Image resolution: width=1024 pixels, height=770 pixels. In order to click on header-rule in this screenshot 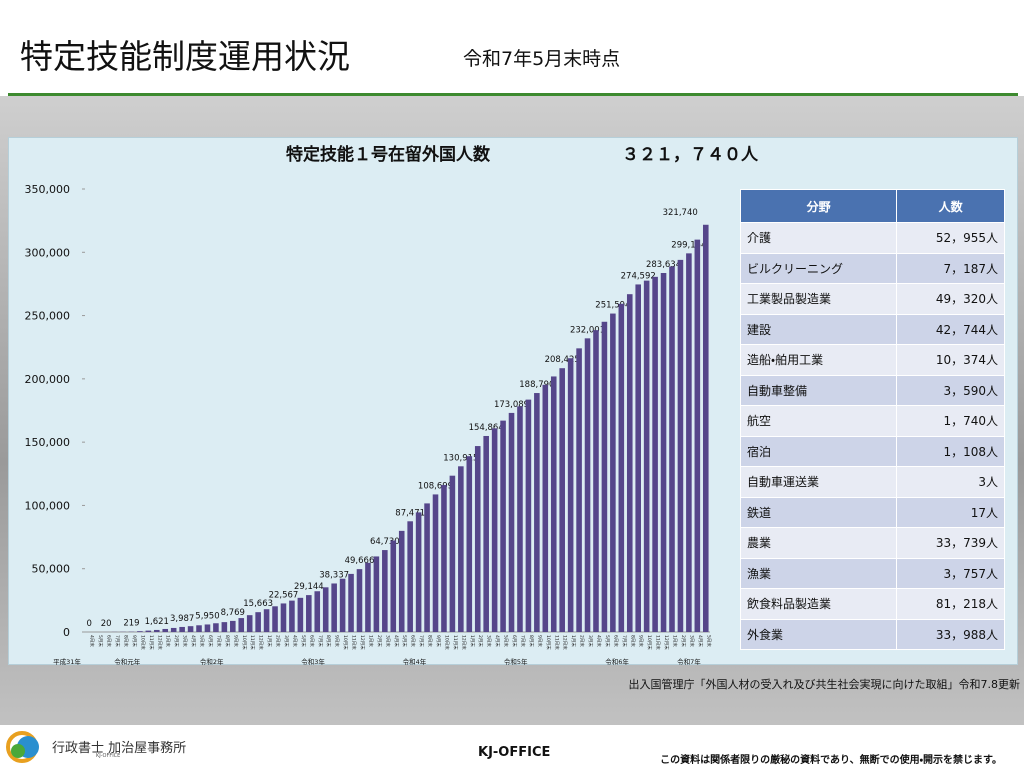, I will do `click(513, 94)`.